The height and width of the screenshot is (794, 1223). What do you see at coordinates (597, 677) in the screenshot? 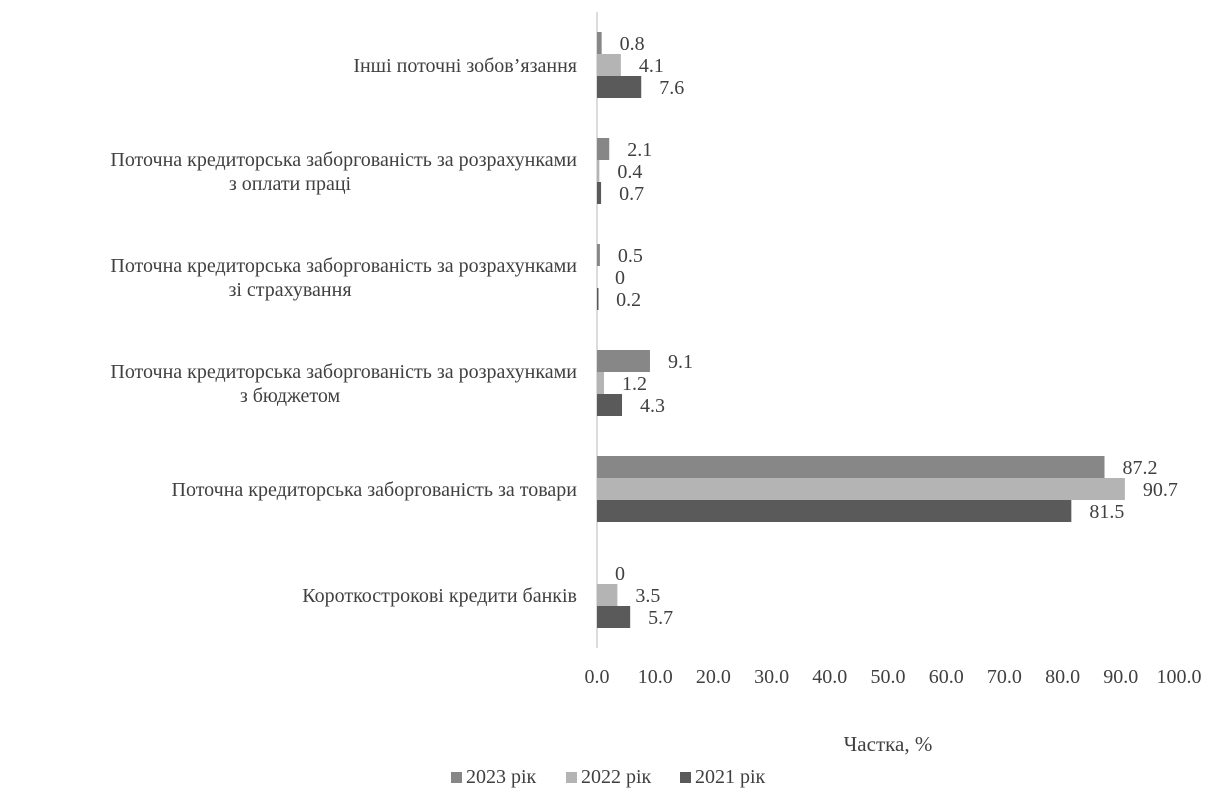
I see `x-tick-label: 0.0` at bounding box center [597, 677].